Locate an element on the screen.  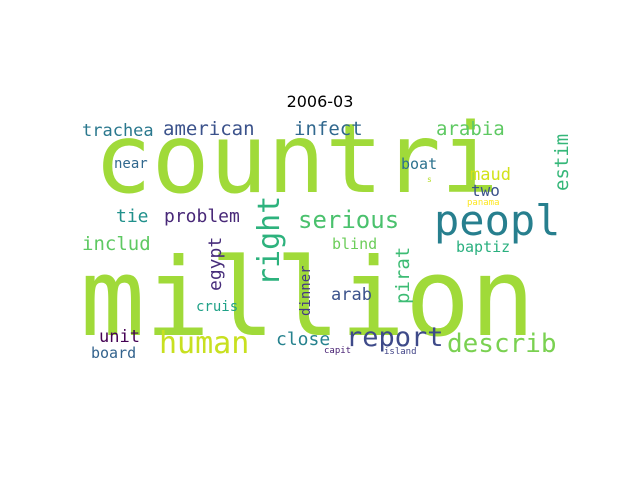
word-includ: includ is located at coordinates (116, 244).